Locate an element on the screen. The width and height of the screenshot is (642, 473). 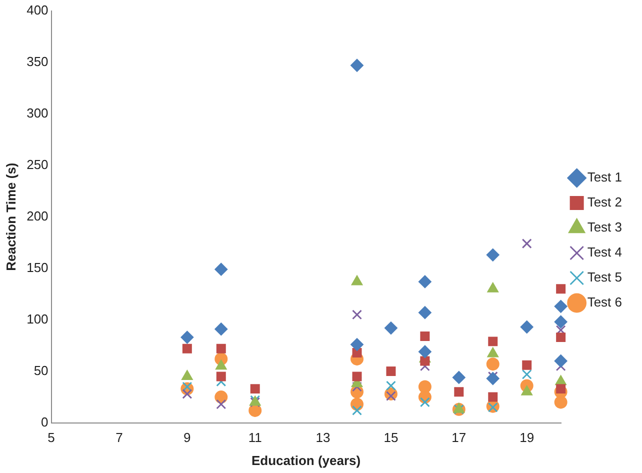
y-tick-label: 350 is located at coordinates (37, 61).